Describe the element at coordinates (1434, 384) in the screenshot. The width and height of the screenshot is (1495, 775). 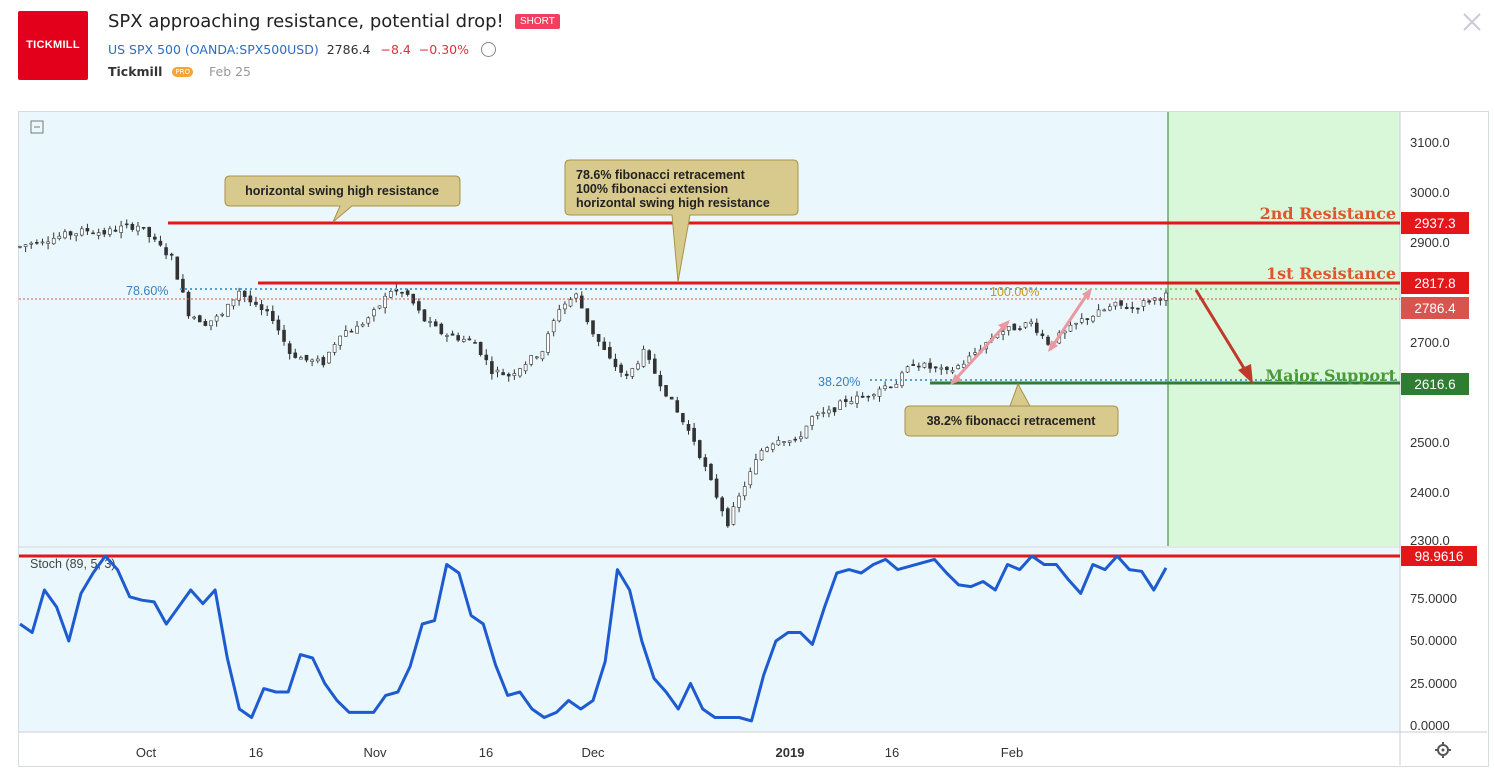
I see `price-label-text: 2616.6` at that location.